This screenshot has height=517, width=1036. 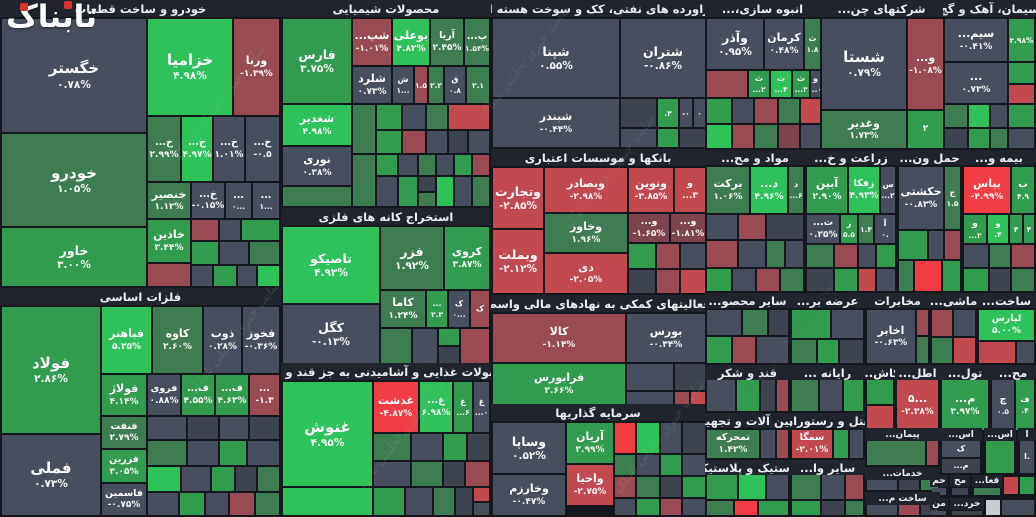 I want to click on tile-کگل: کگل -۰.۱۳%, so click(x=331, y=334).